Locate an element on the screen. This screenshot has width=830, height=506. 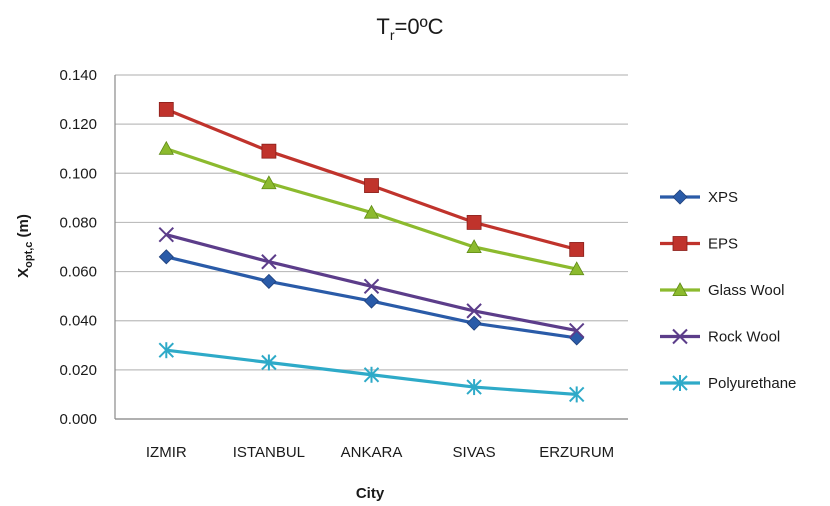
x-tick-label: SIVAS is located at coordinates (474, 452).